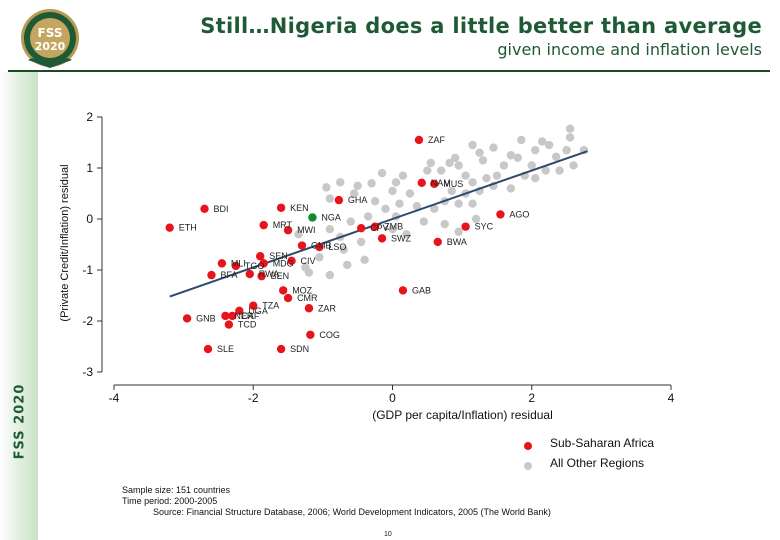 The image size is (780, 540). What do you see at coordinates (283, 263) in the screenshot?
I see `point-label-mdg: MDG` at bounding box center [283, 263].